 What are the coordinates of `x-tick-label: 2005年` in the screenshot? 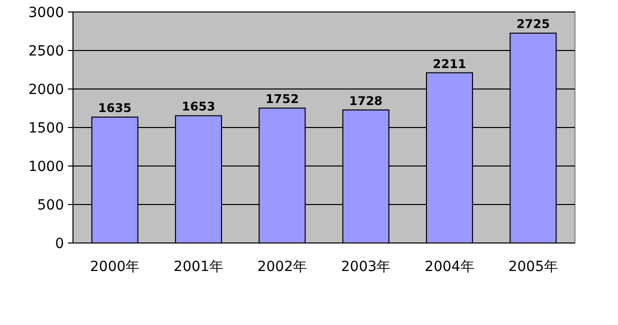 It's located at (533, 267).